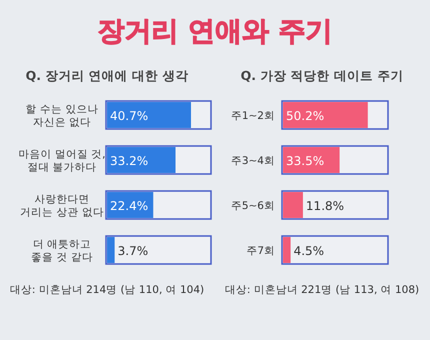 This screenshot has height=340, width=430. I want to click on data-label: 11.8%, so click(325, 206).